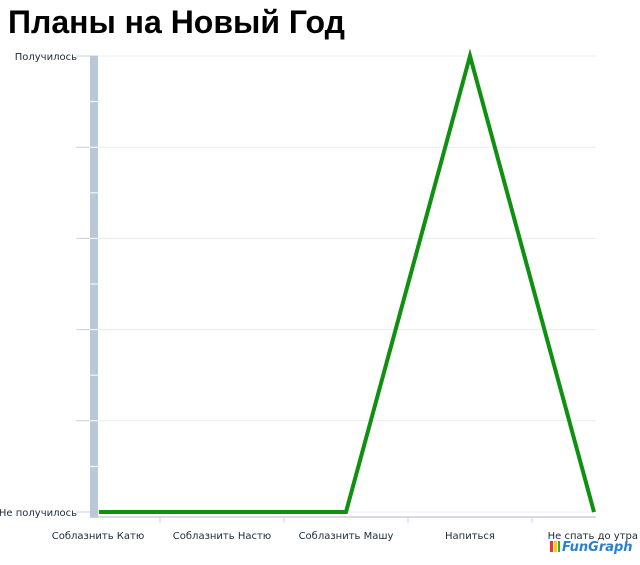  Describe the element at coordinates (98, 536) in the screenshot. I see `x-tick-label: Соблазнить Катю` at that location.